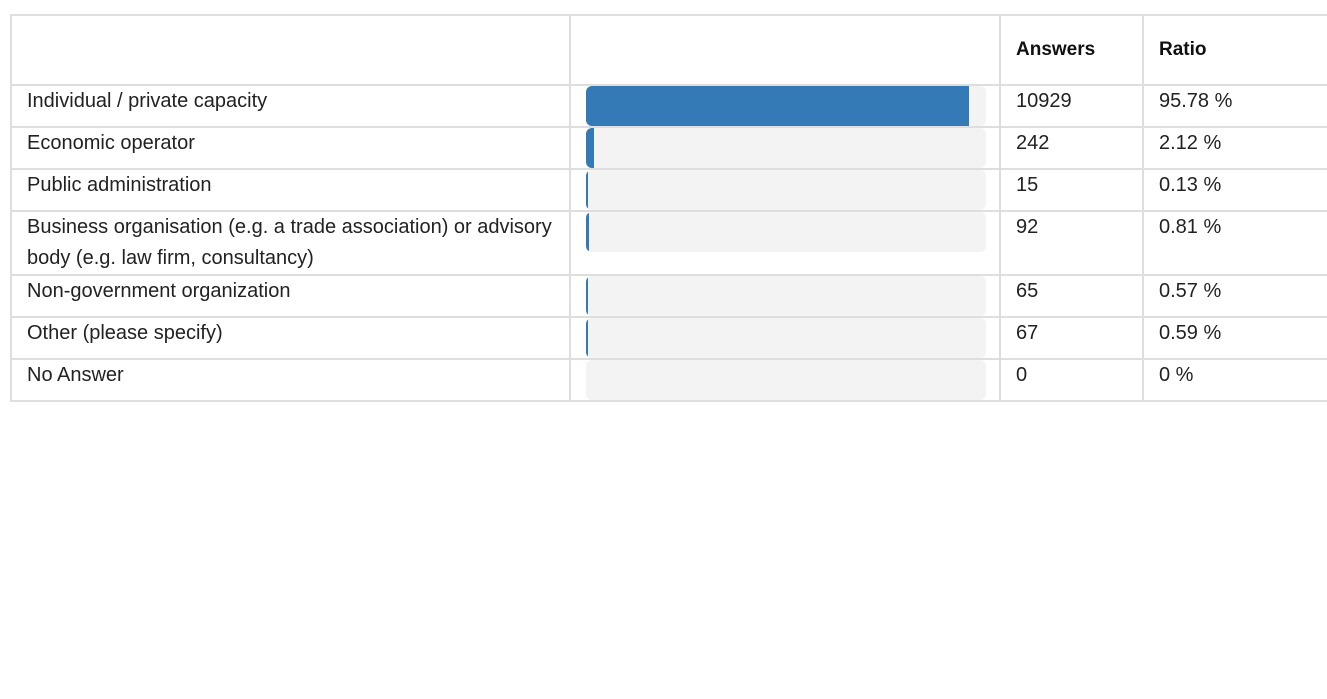 Image resolution: width=1327 pixels, height=699 pixels. What do you see at coordinates (125, 333) in the screenshot?
I see `row-label: Other (please specify)` at bounding box center [125, 333].